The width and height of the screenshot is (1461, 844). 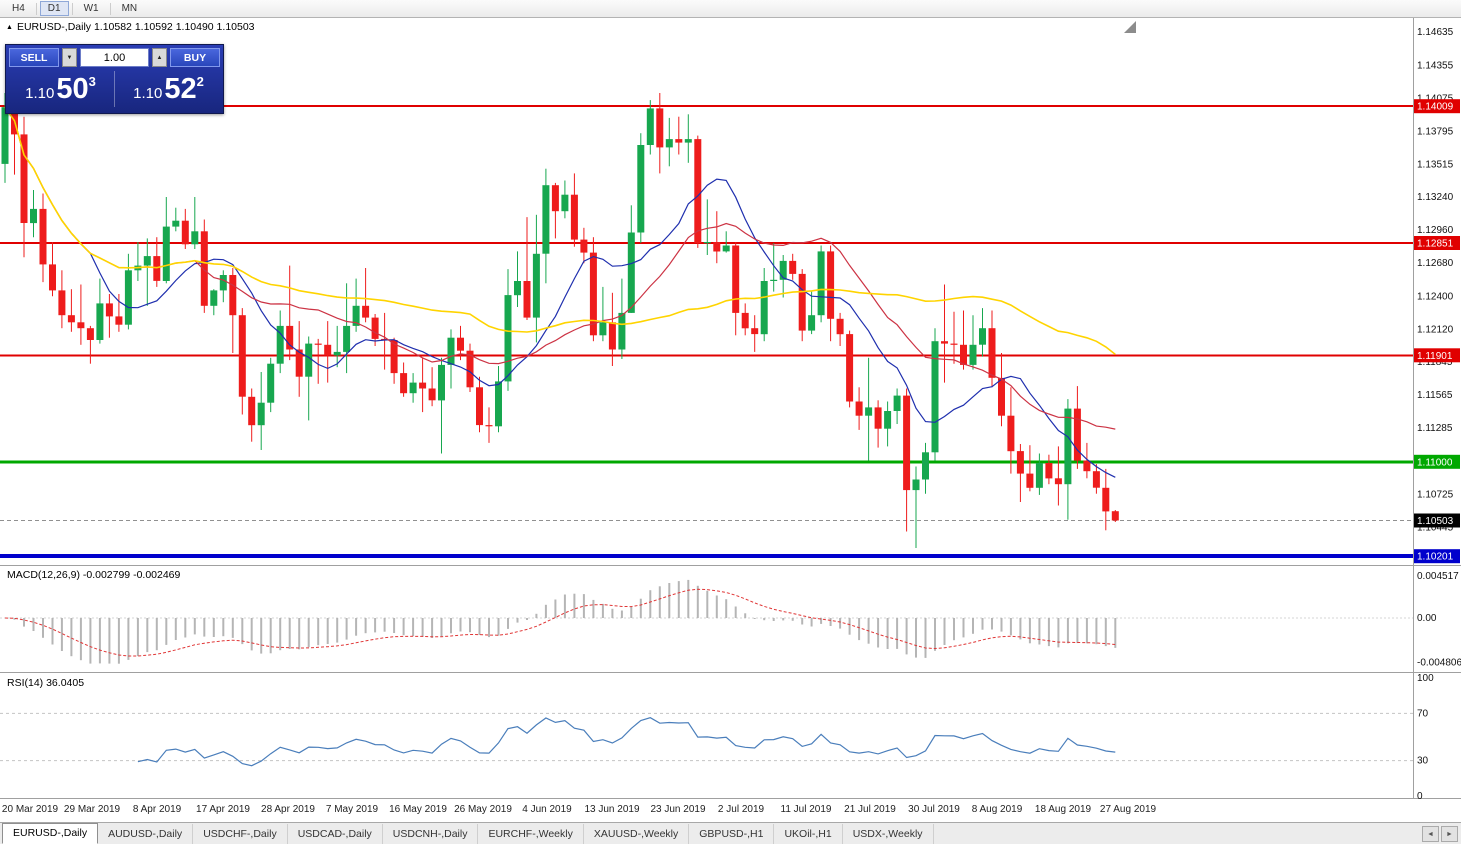 I want to click on tab-audusd-daily: AUDUSD-,Daily, so click(x=146, y=834).